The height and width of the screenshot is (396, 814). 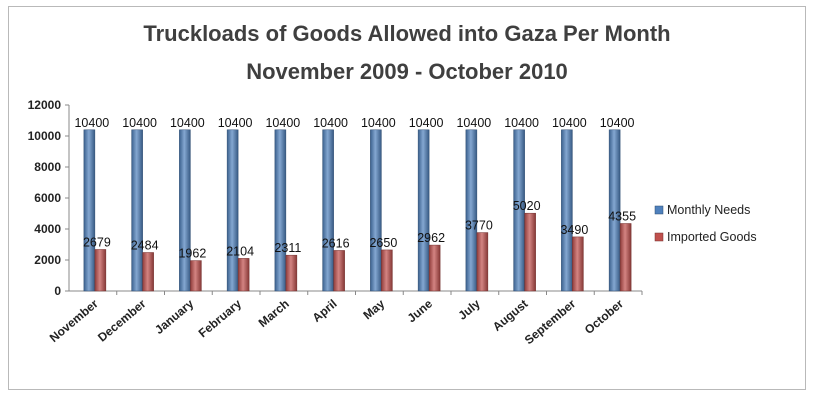 What do you see at coordinates (336, 243) in the screenshot?
I see `data-label: 2616` at bounding box center [336, 243].